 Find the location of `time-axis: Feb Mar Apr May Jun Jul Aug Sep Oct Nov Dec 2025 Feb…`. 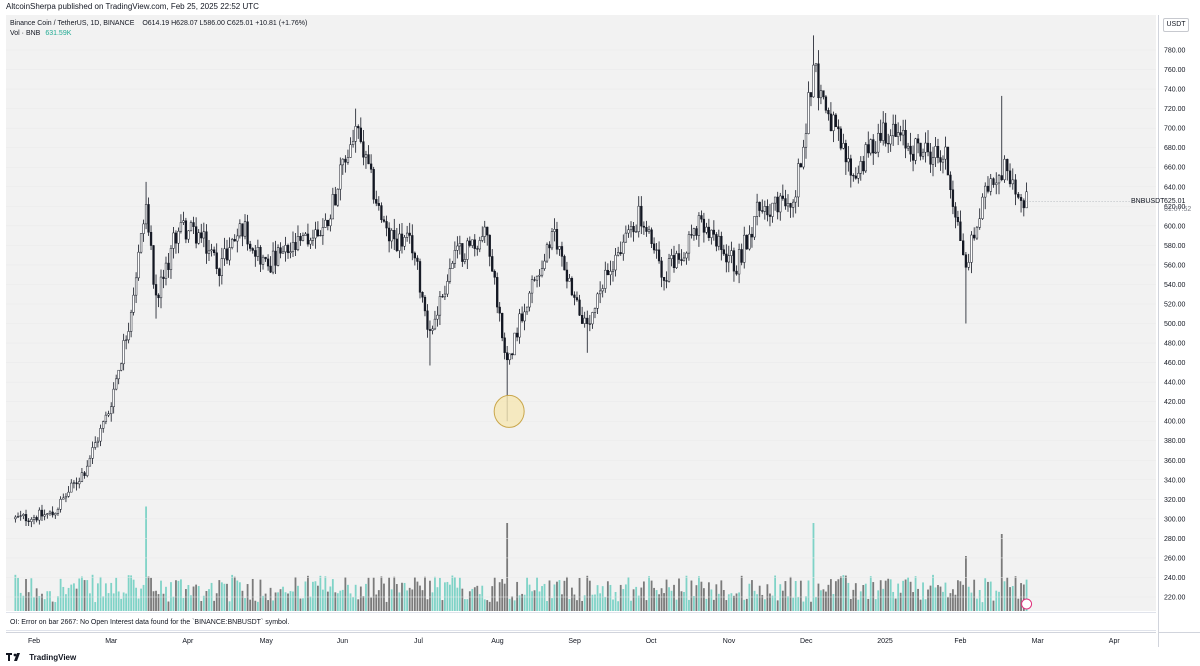

time-axis: Feb Mar Apr May Jun Jul Aug Sep Oct Nov Dec 2025 Feb… is located at coordinates (581, 639).